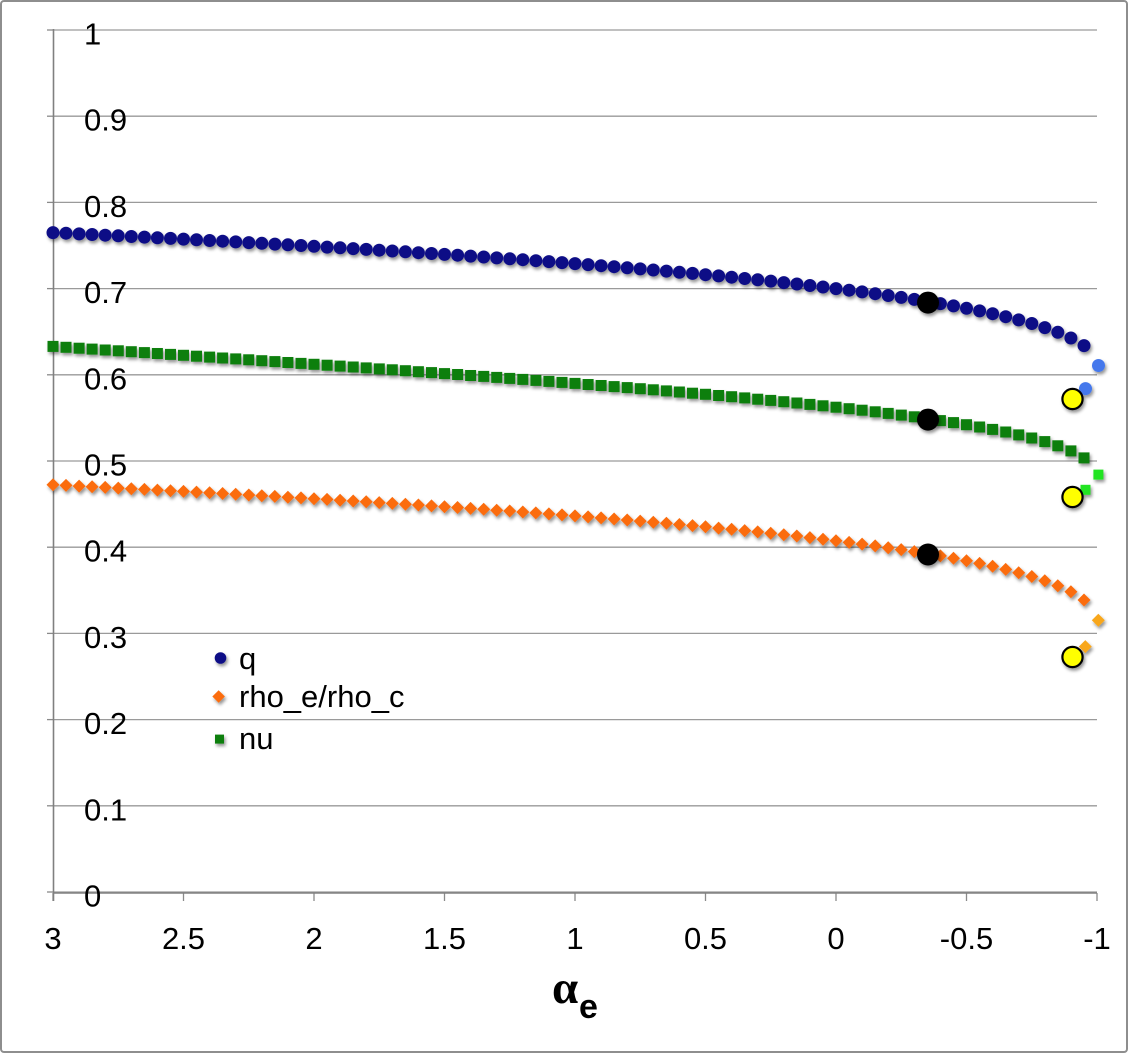 The image size is (1128, 1053). Describe the element at coordinates (1097, 938) in the screenshot. I see `svg-text: -1` at that location.